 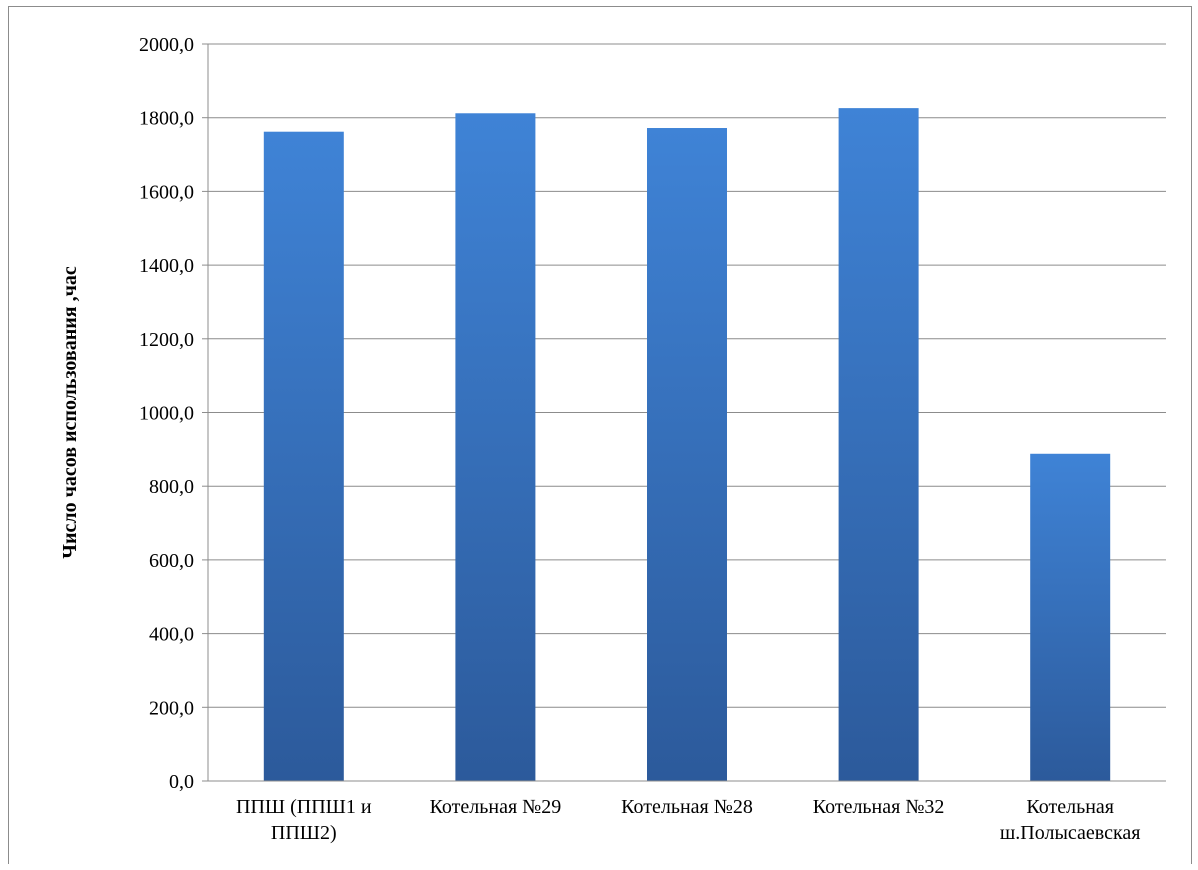 What do you see at coordinates (496, 807) in the screenshot?
I see `x-category-label: Котельная №29` at bounding box center [496, 807].